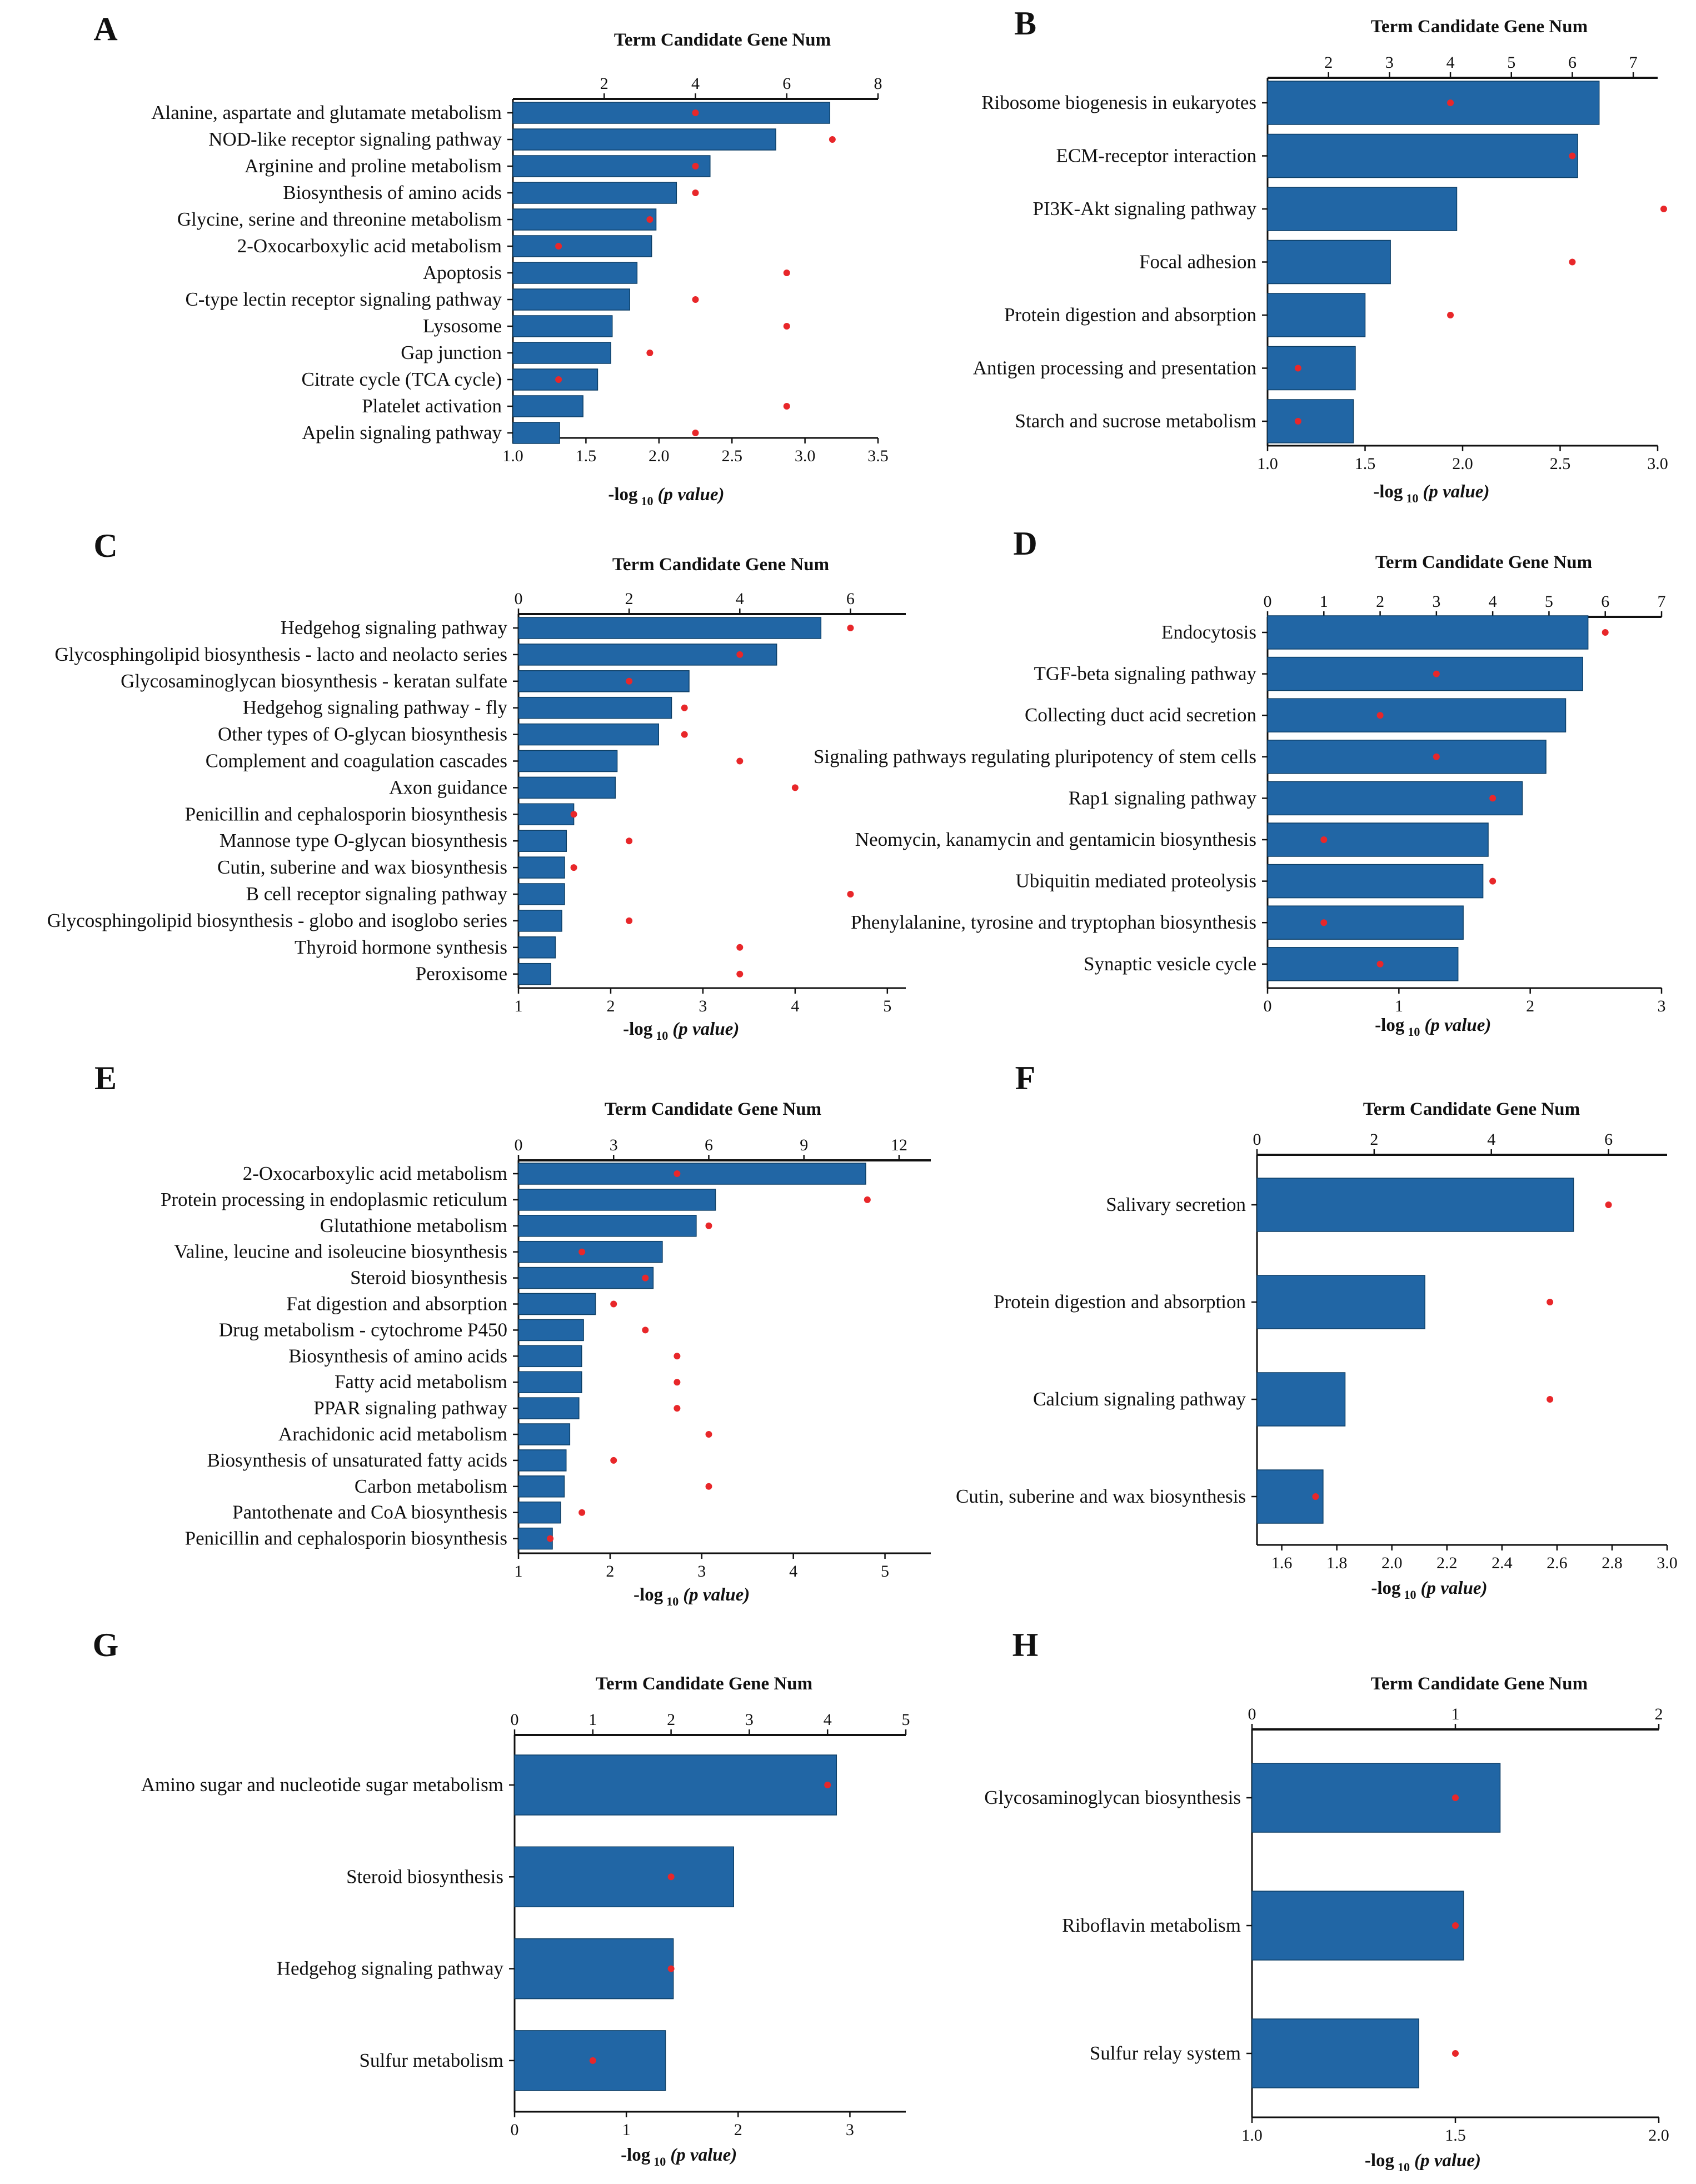 The height and width of the screenshot is (2184, 1696). I want to click on x-tick-label: 3.5, so click(878, 456).